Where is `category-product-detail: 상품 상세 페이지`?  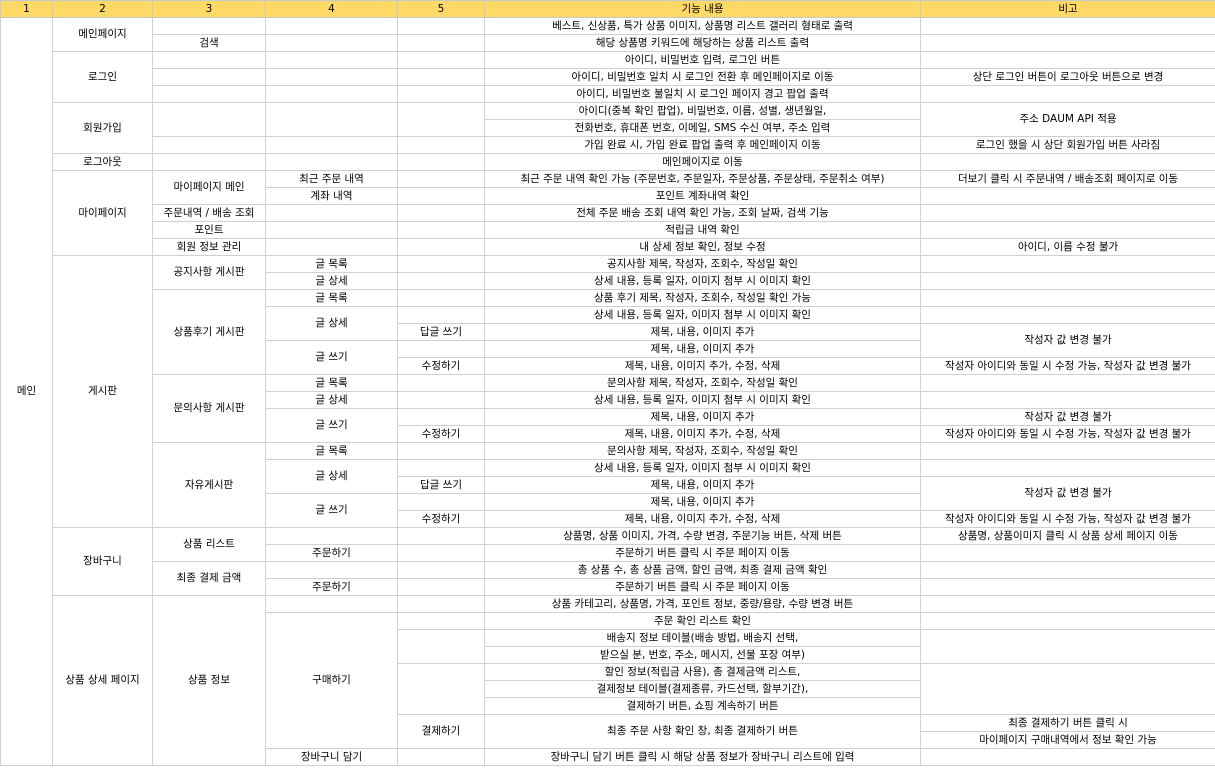
category-product-detail: 상품 상세 페이지 is located at coordinates (102, 680).